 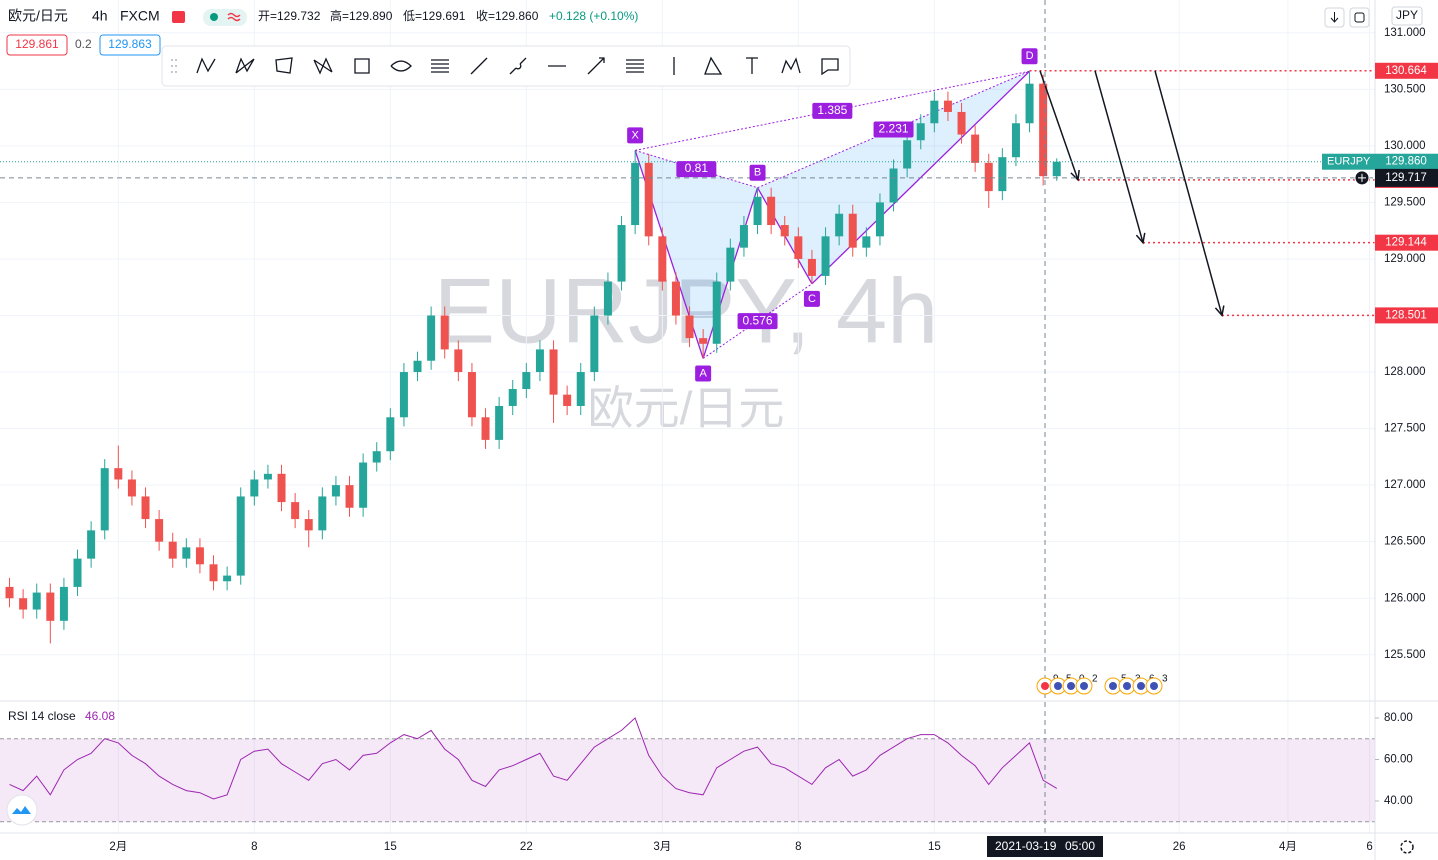 I want to click on status-dot, so click(x=214, y=17).